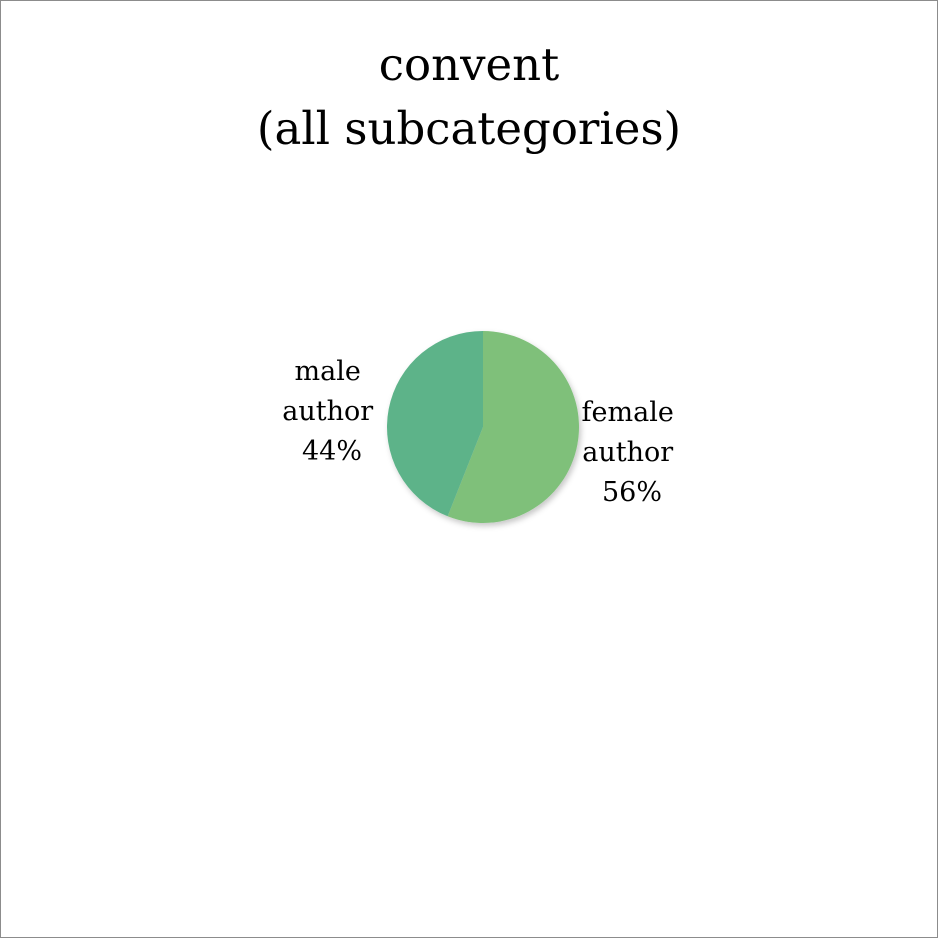  Describe the element at coordinates (332, 451) in the screenshot. I see `slice-value-male: 44%` at that location.